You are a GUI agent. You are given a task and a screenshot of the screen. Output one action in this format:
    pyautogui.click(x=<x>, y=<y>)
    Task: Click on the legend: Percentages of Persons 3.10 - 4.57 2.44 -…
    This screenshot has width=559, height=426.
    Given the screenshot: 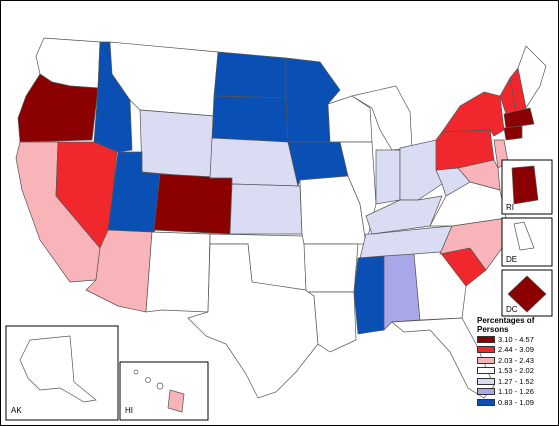 What is the action you would take?
    pyautogui.click(x=516, y=362)
    